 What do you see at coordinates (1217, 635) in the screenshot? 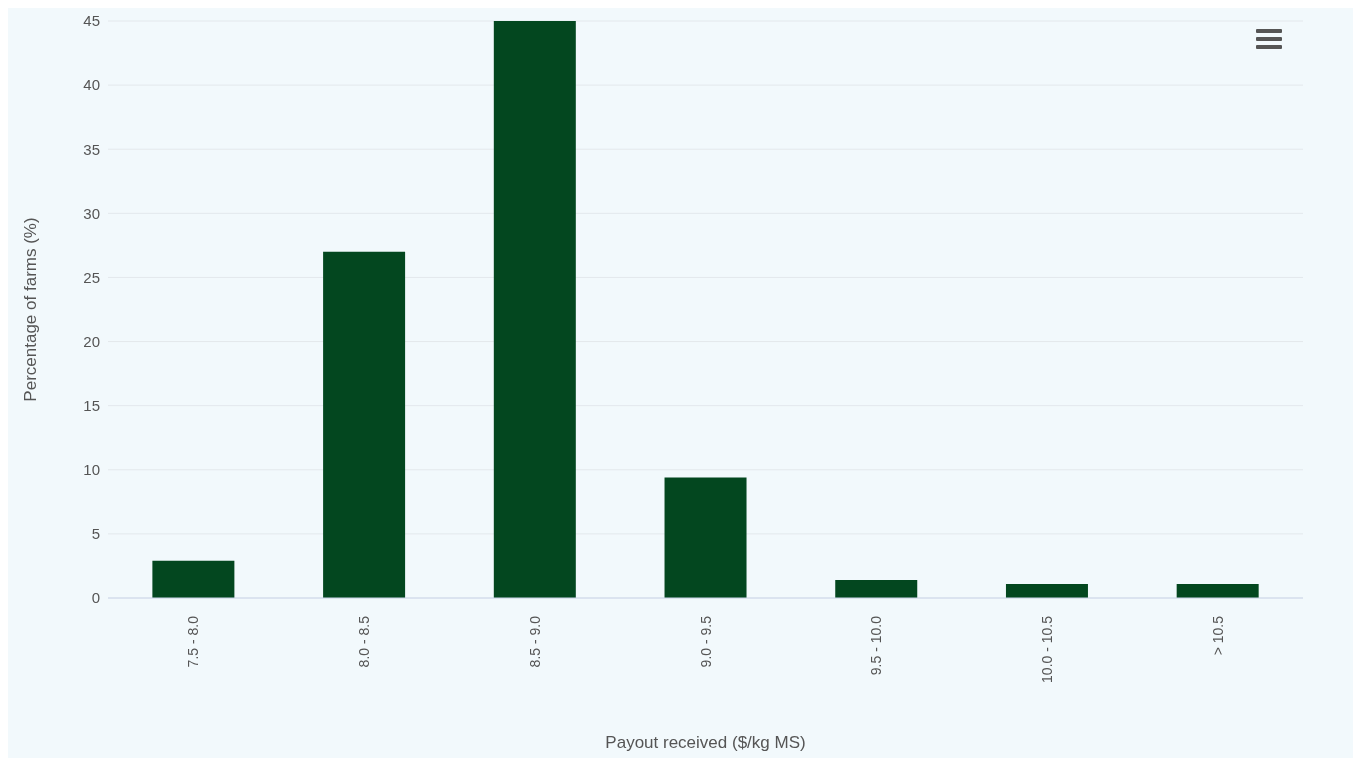
I see `x-tick-label: > 10.5` at bounding box center [1217, 635].